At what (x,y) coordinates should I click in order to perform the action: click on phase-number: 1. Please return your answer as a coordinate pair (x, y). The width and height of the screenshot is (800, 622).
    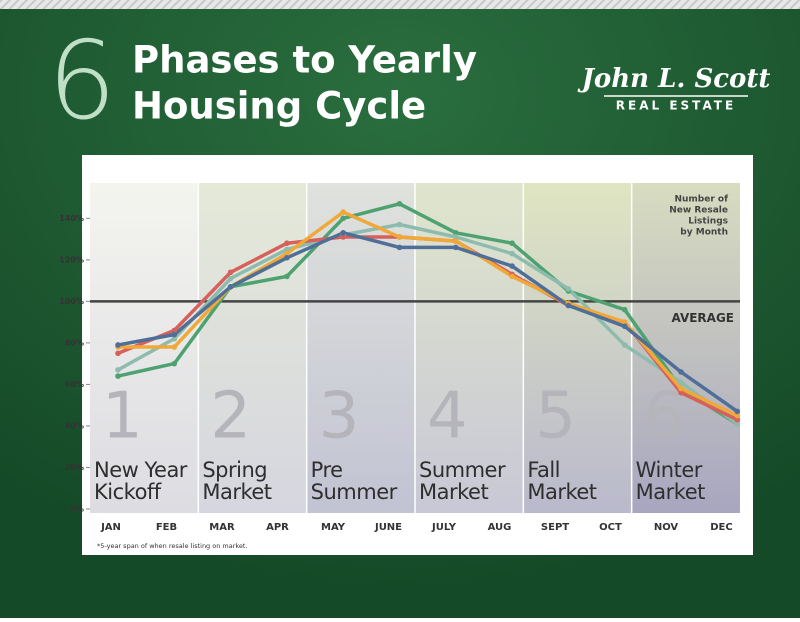
    Looking at the image, I should click on (122, 417).